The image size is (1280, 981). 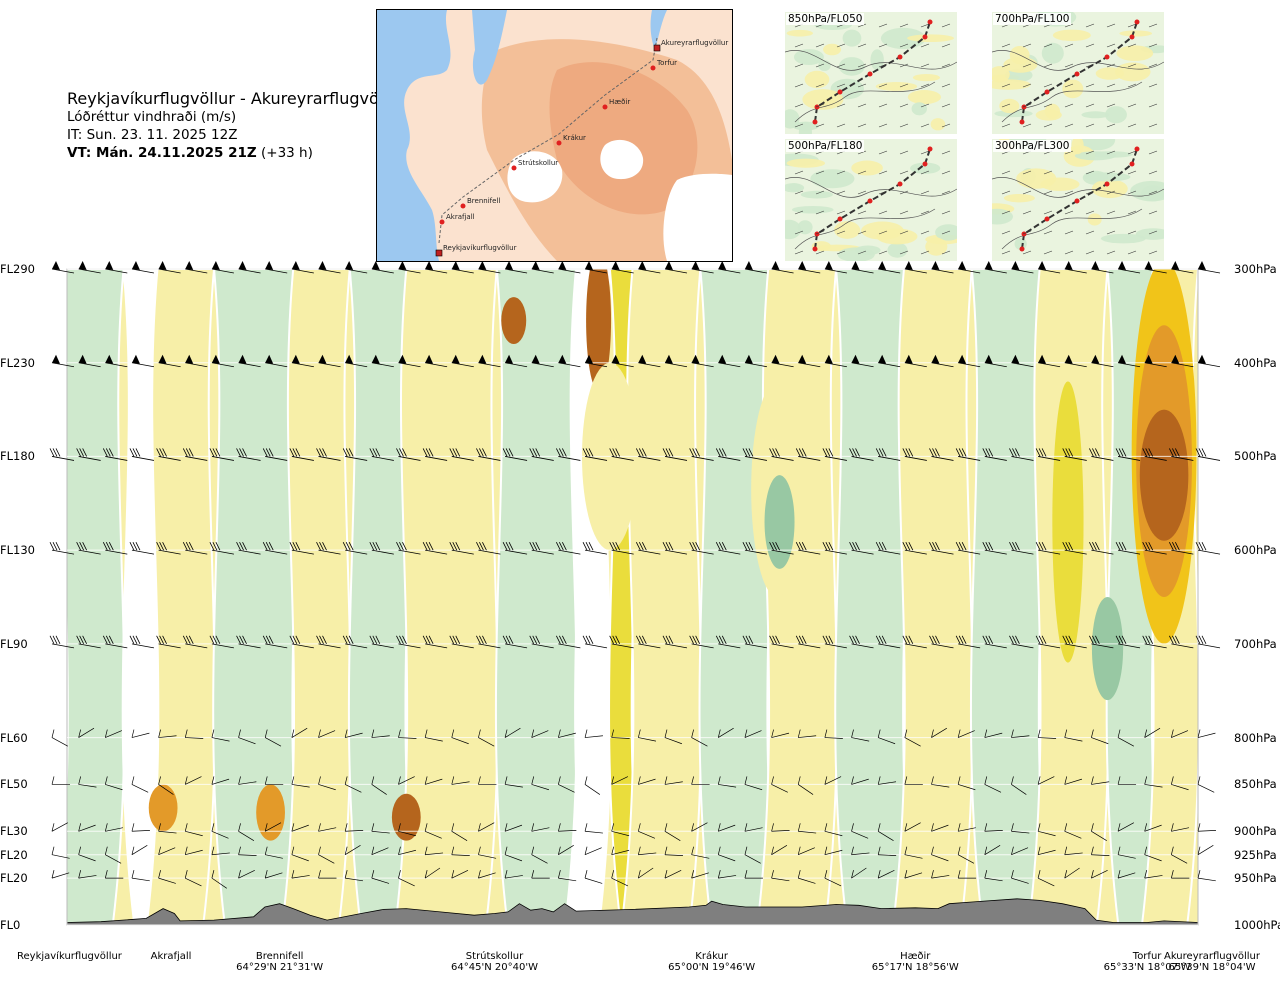 I want to click on mini-map-label: 700hPa/FL100, so click(x=1032, y=19).